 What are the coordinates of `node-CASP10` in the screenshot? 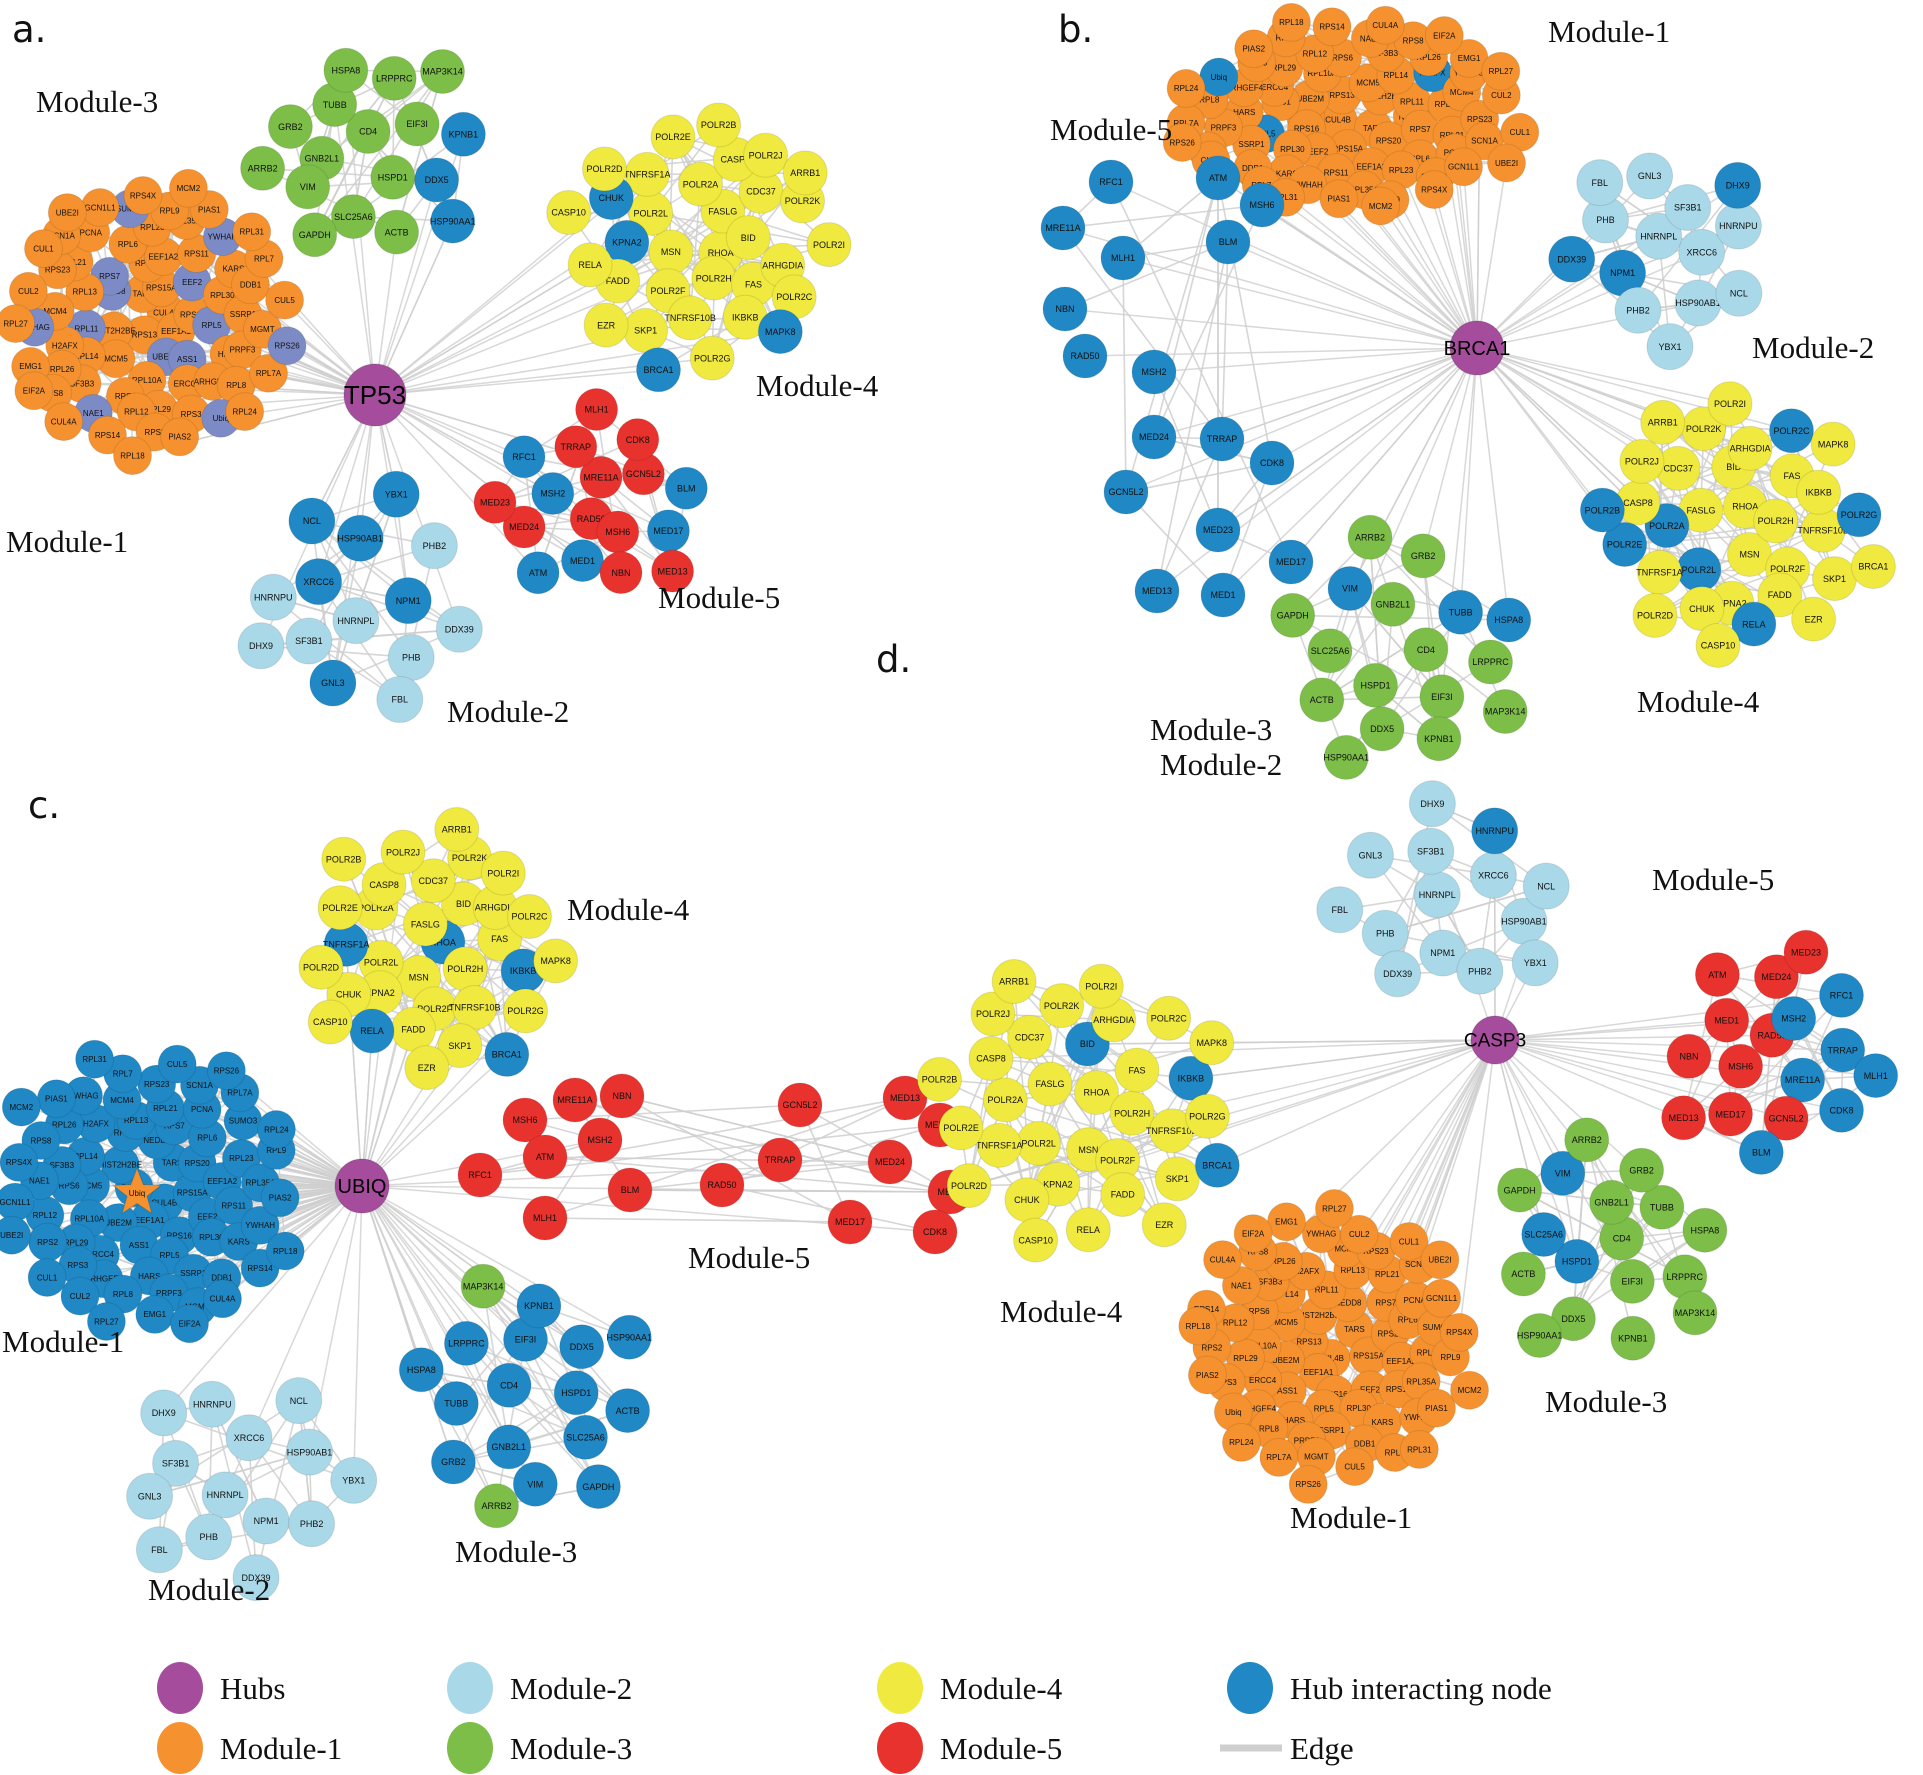 It's located at (1718, 645).